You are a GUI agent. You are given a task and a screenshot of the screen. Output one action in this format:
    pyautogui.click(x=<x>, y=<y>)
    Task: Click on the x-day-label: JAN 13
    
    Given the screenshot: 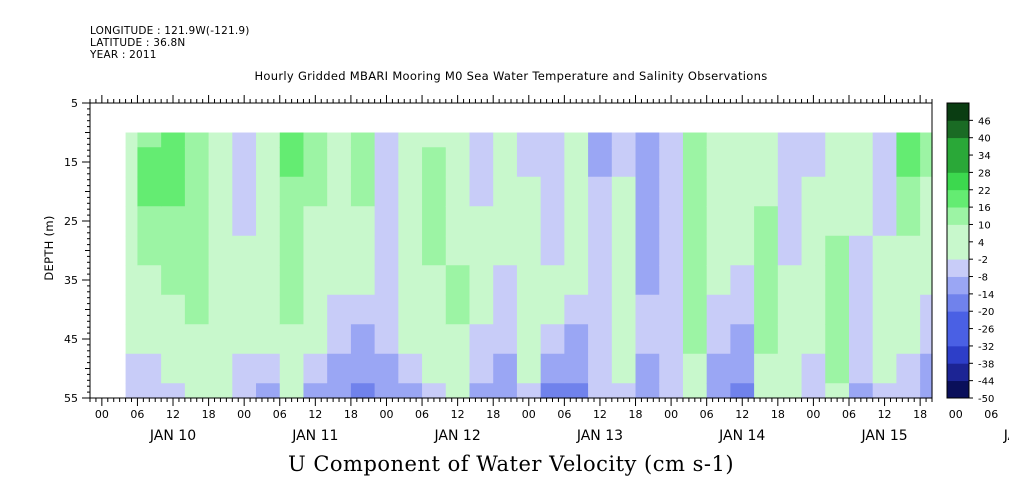 What is the action you would take?
    pyautogui.click(x=599, y=436)
    